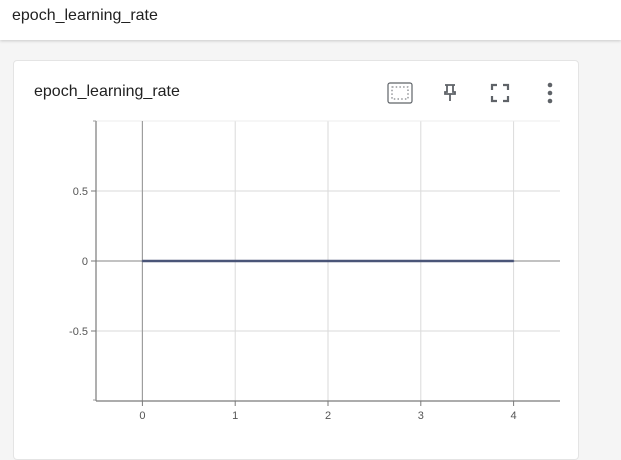 The image size is (621, 460). Describe the element at coordinates (235, 416) in the screenshot. I see `x-tick-label: 1` at that location.